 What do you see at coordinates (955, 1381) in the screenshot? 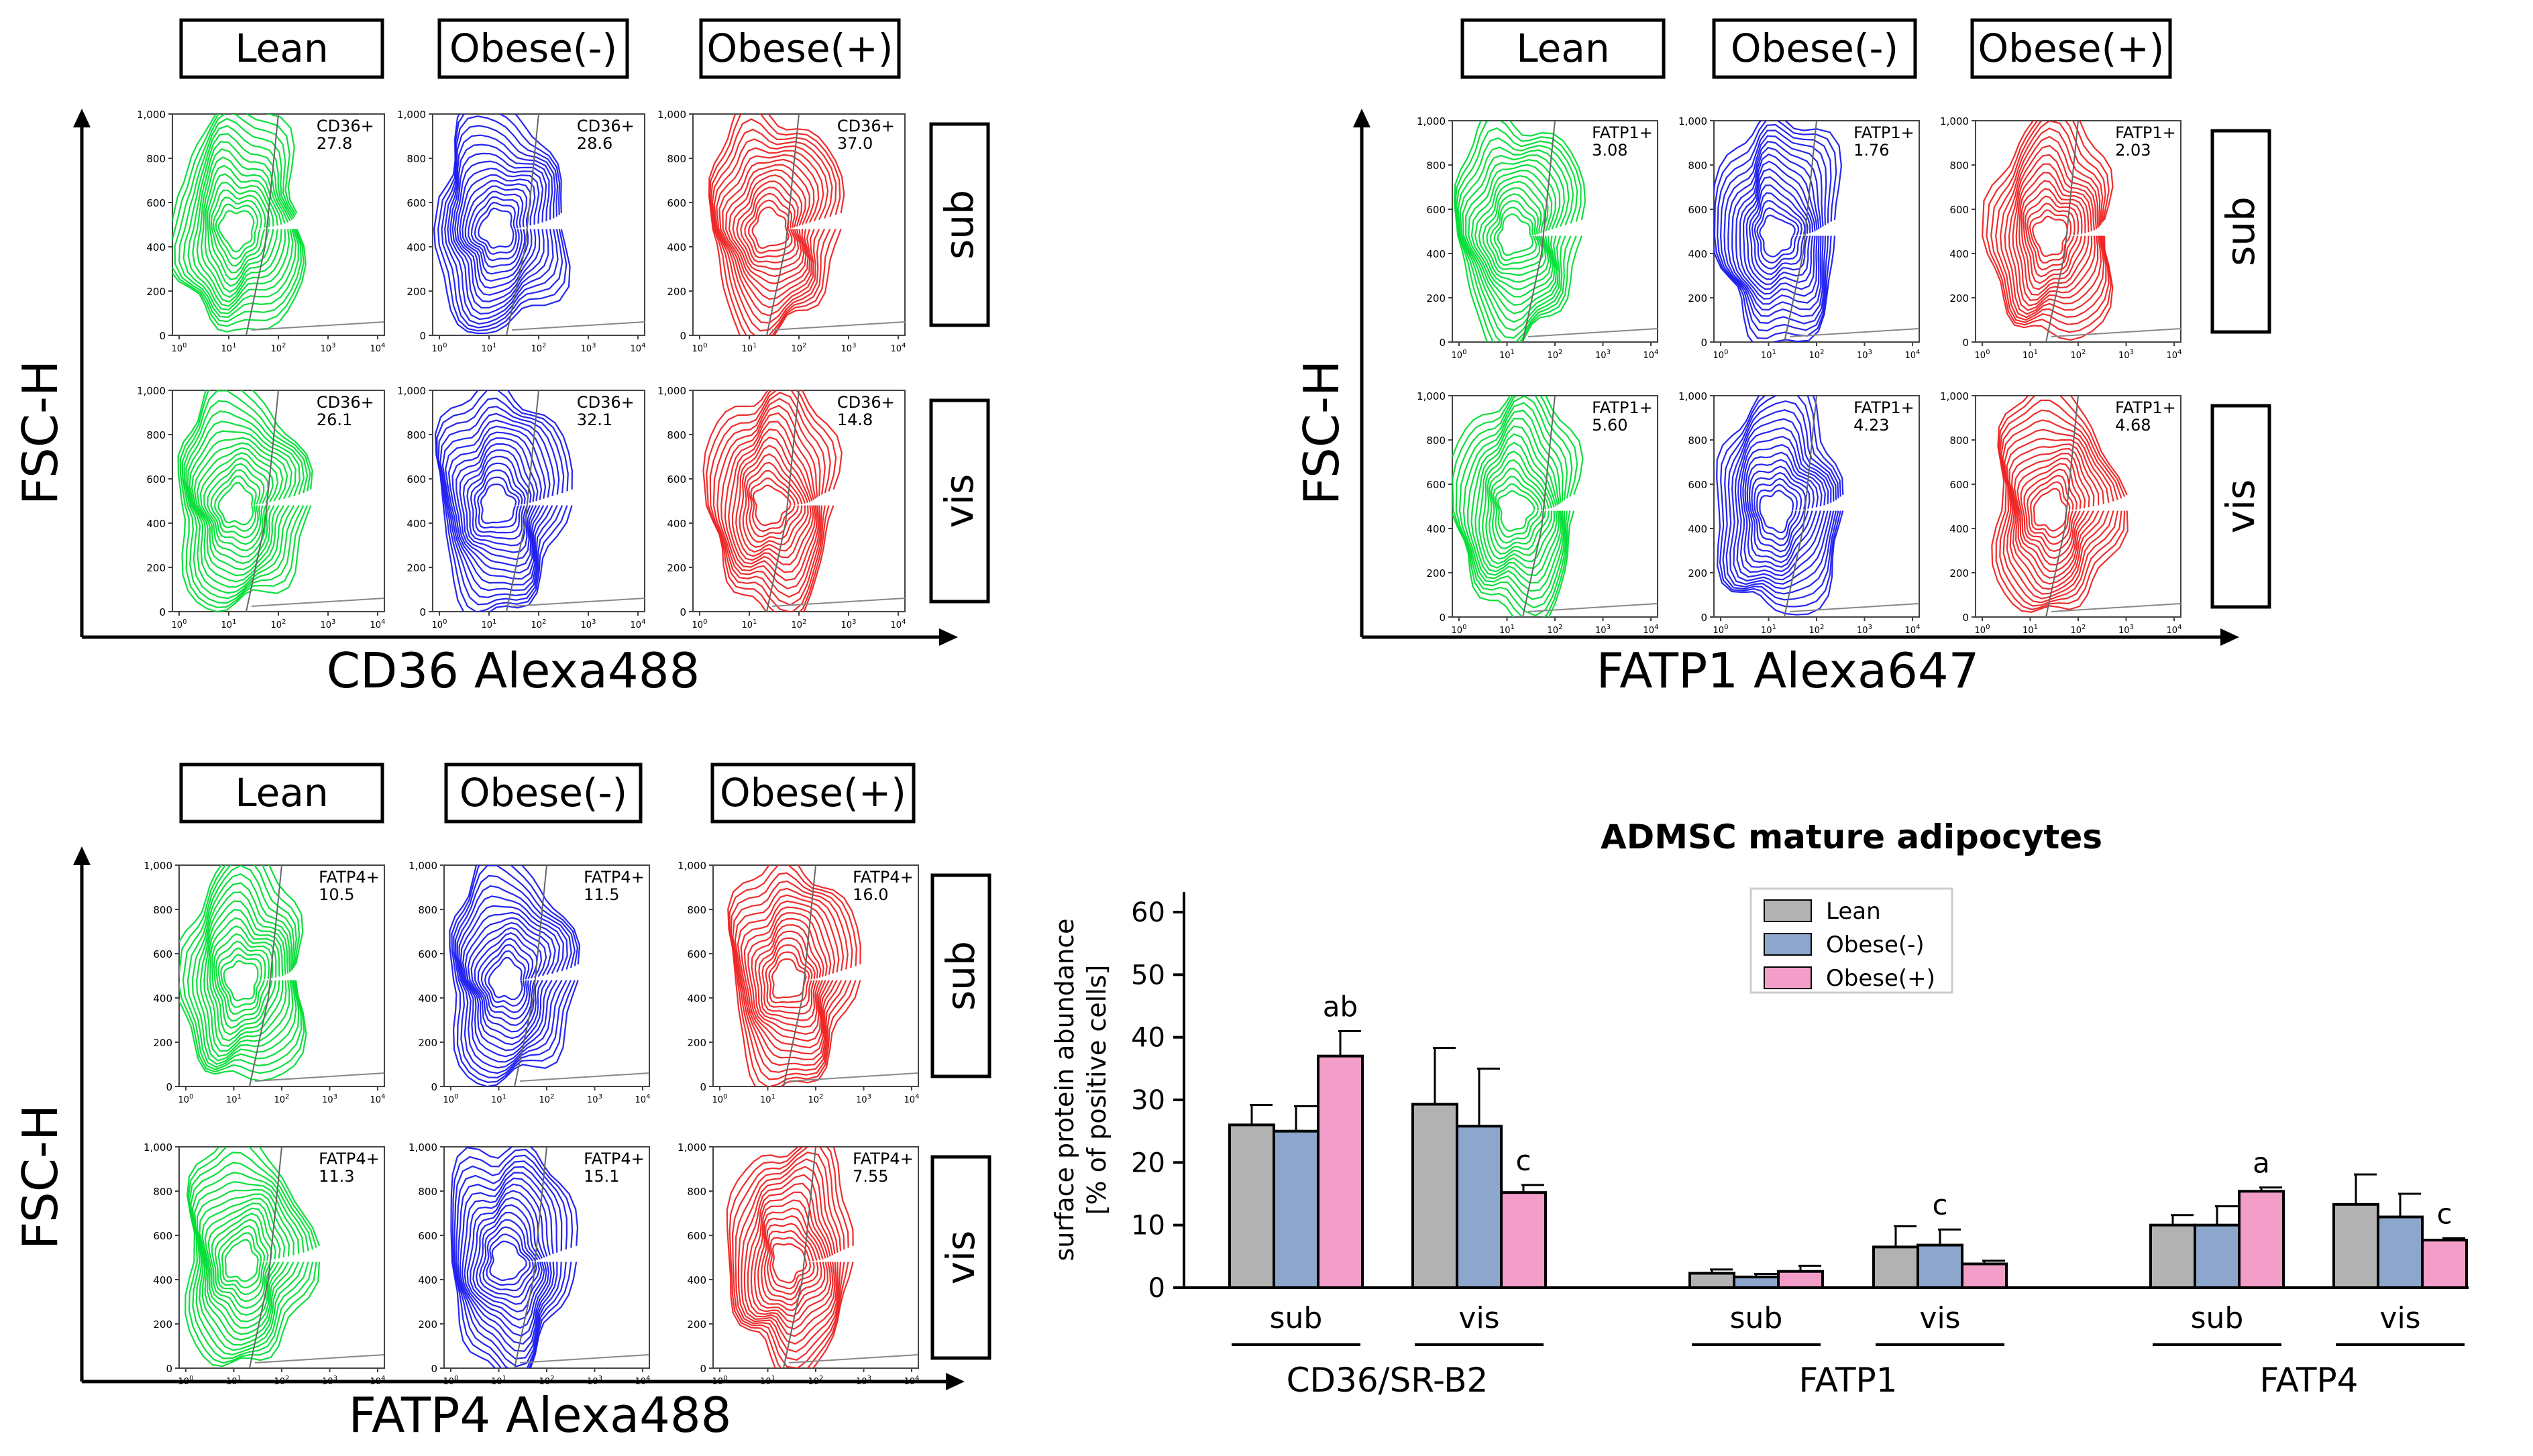
I see `x-arrowhead` at bounding box center [955, 1381].